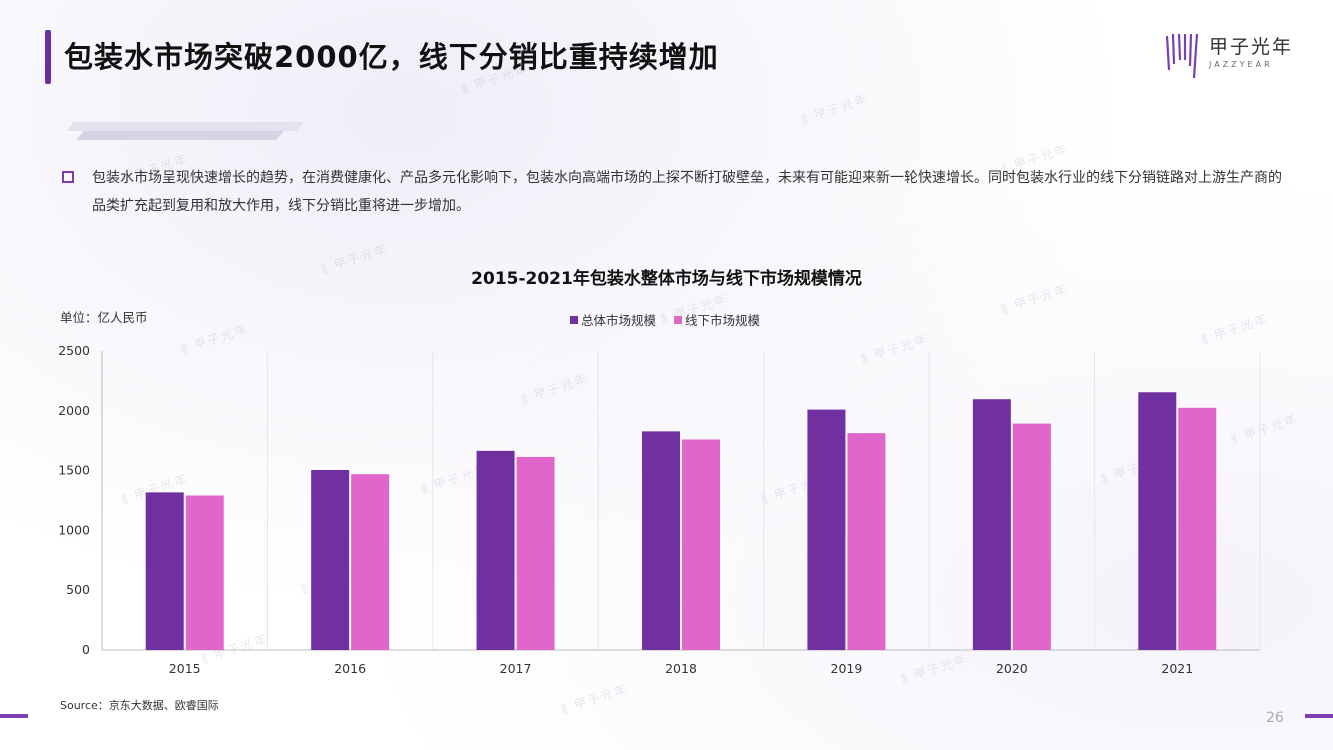  I want to click on x-tick-label: 2021, so click(1177, 668).